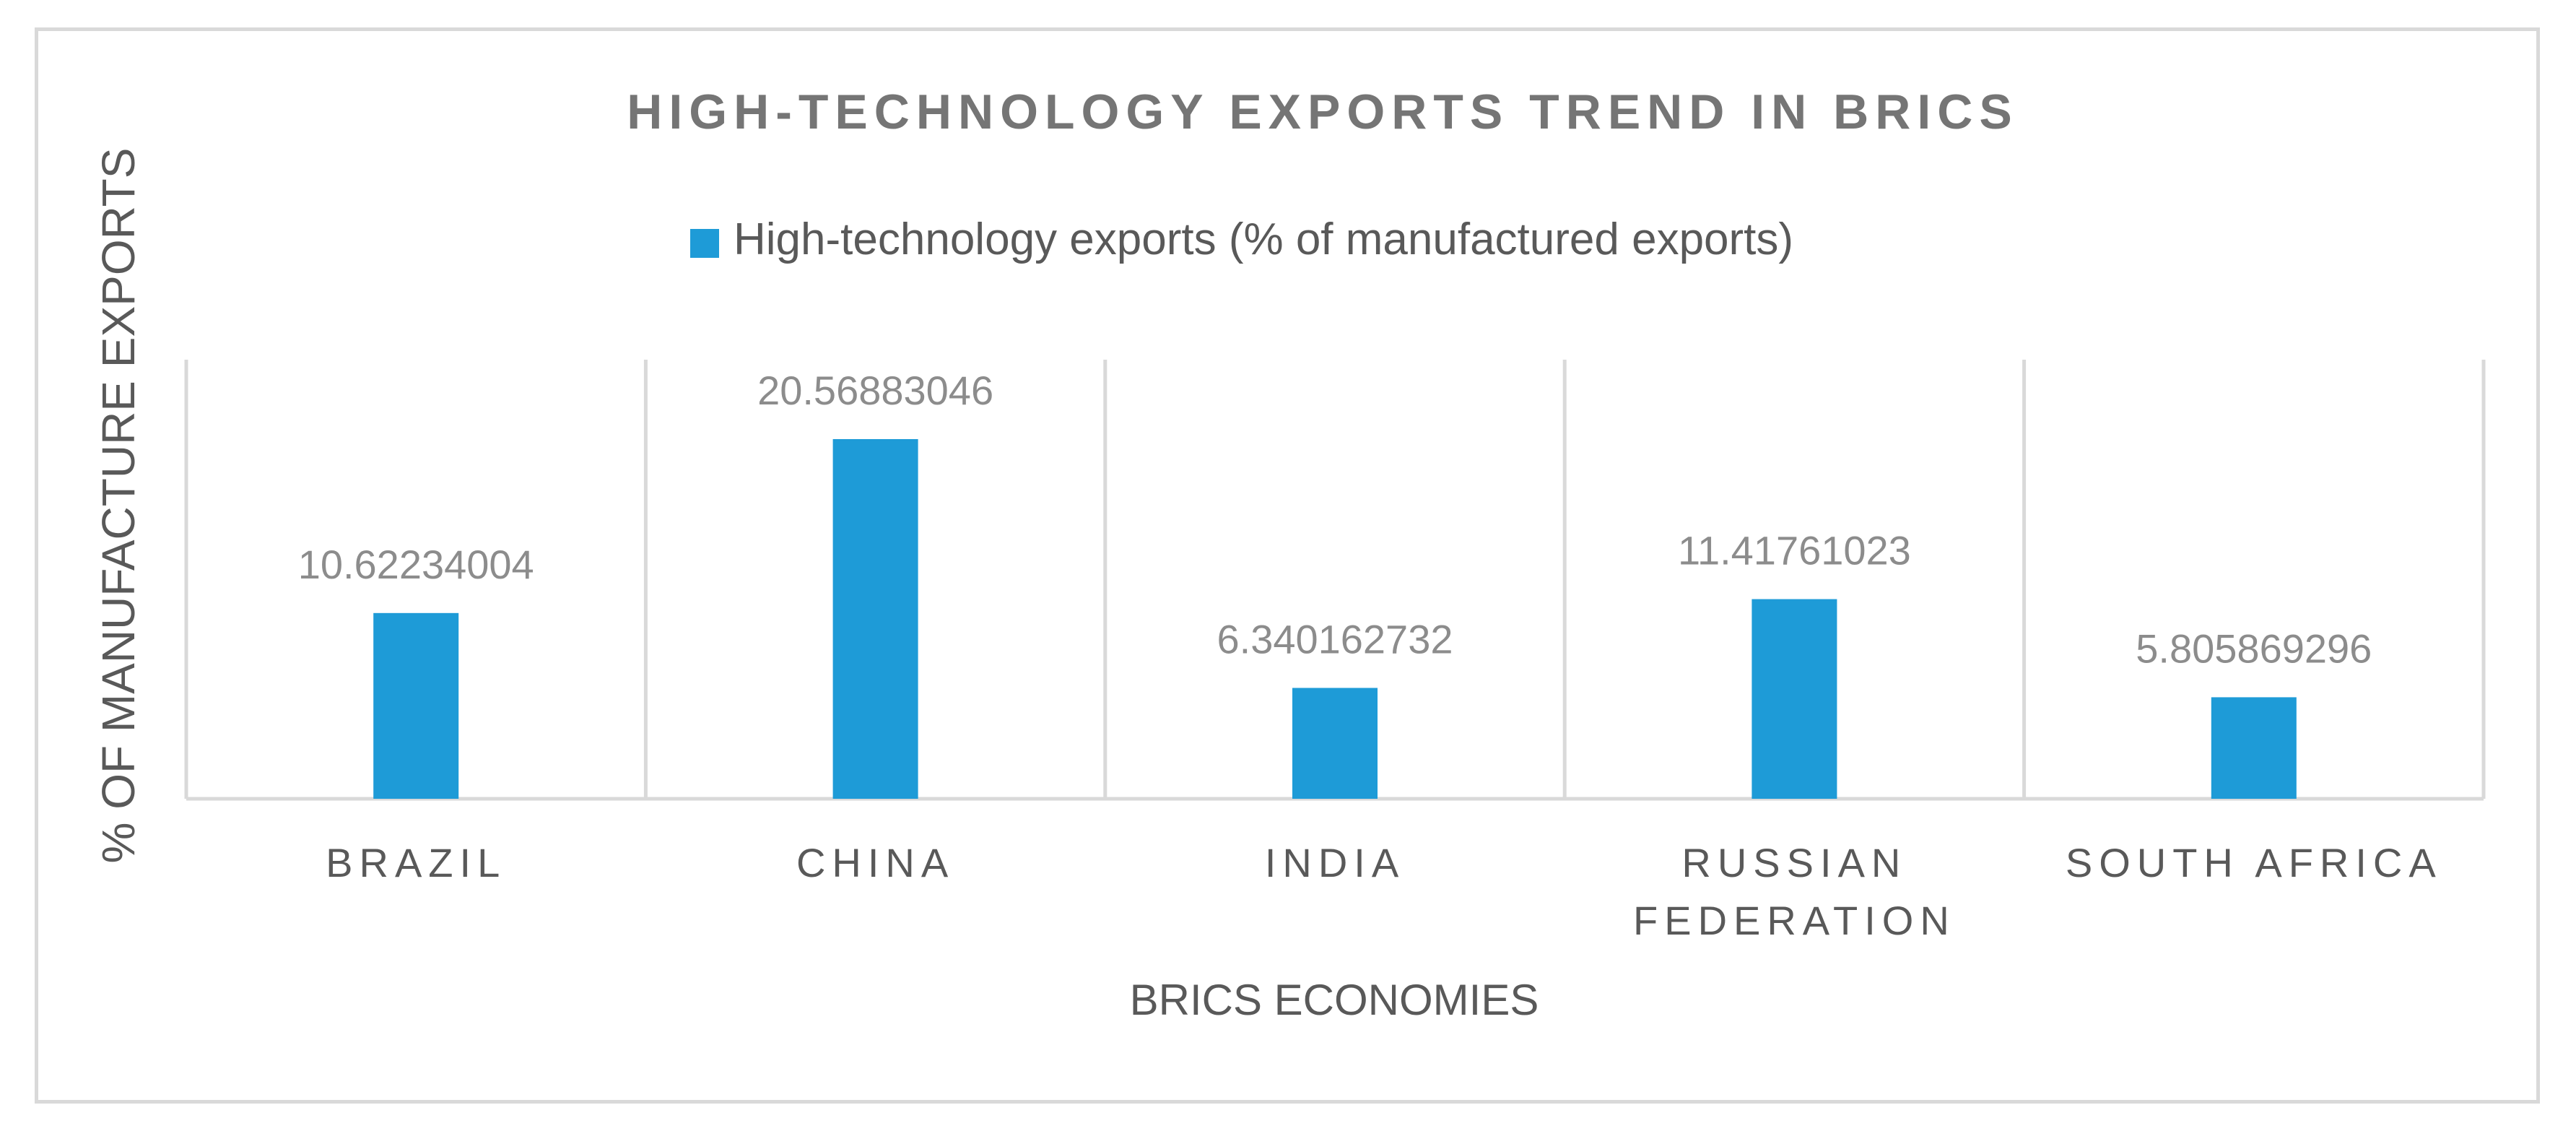 This screenshot has height=1144, width=2576. What do you see at coordinates (1334, 1000) in the screenshot?
I see `x-axis-title: BRICS ECONOMIES` at bounding box center [1334, 1000].